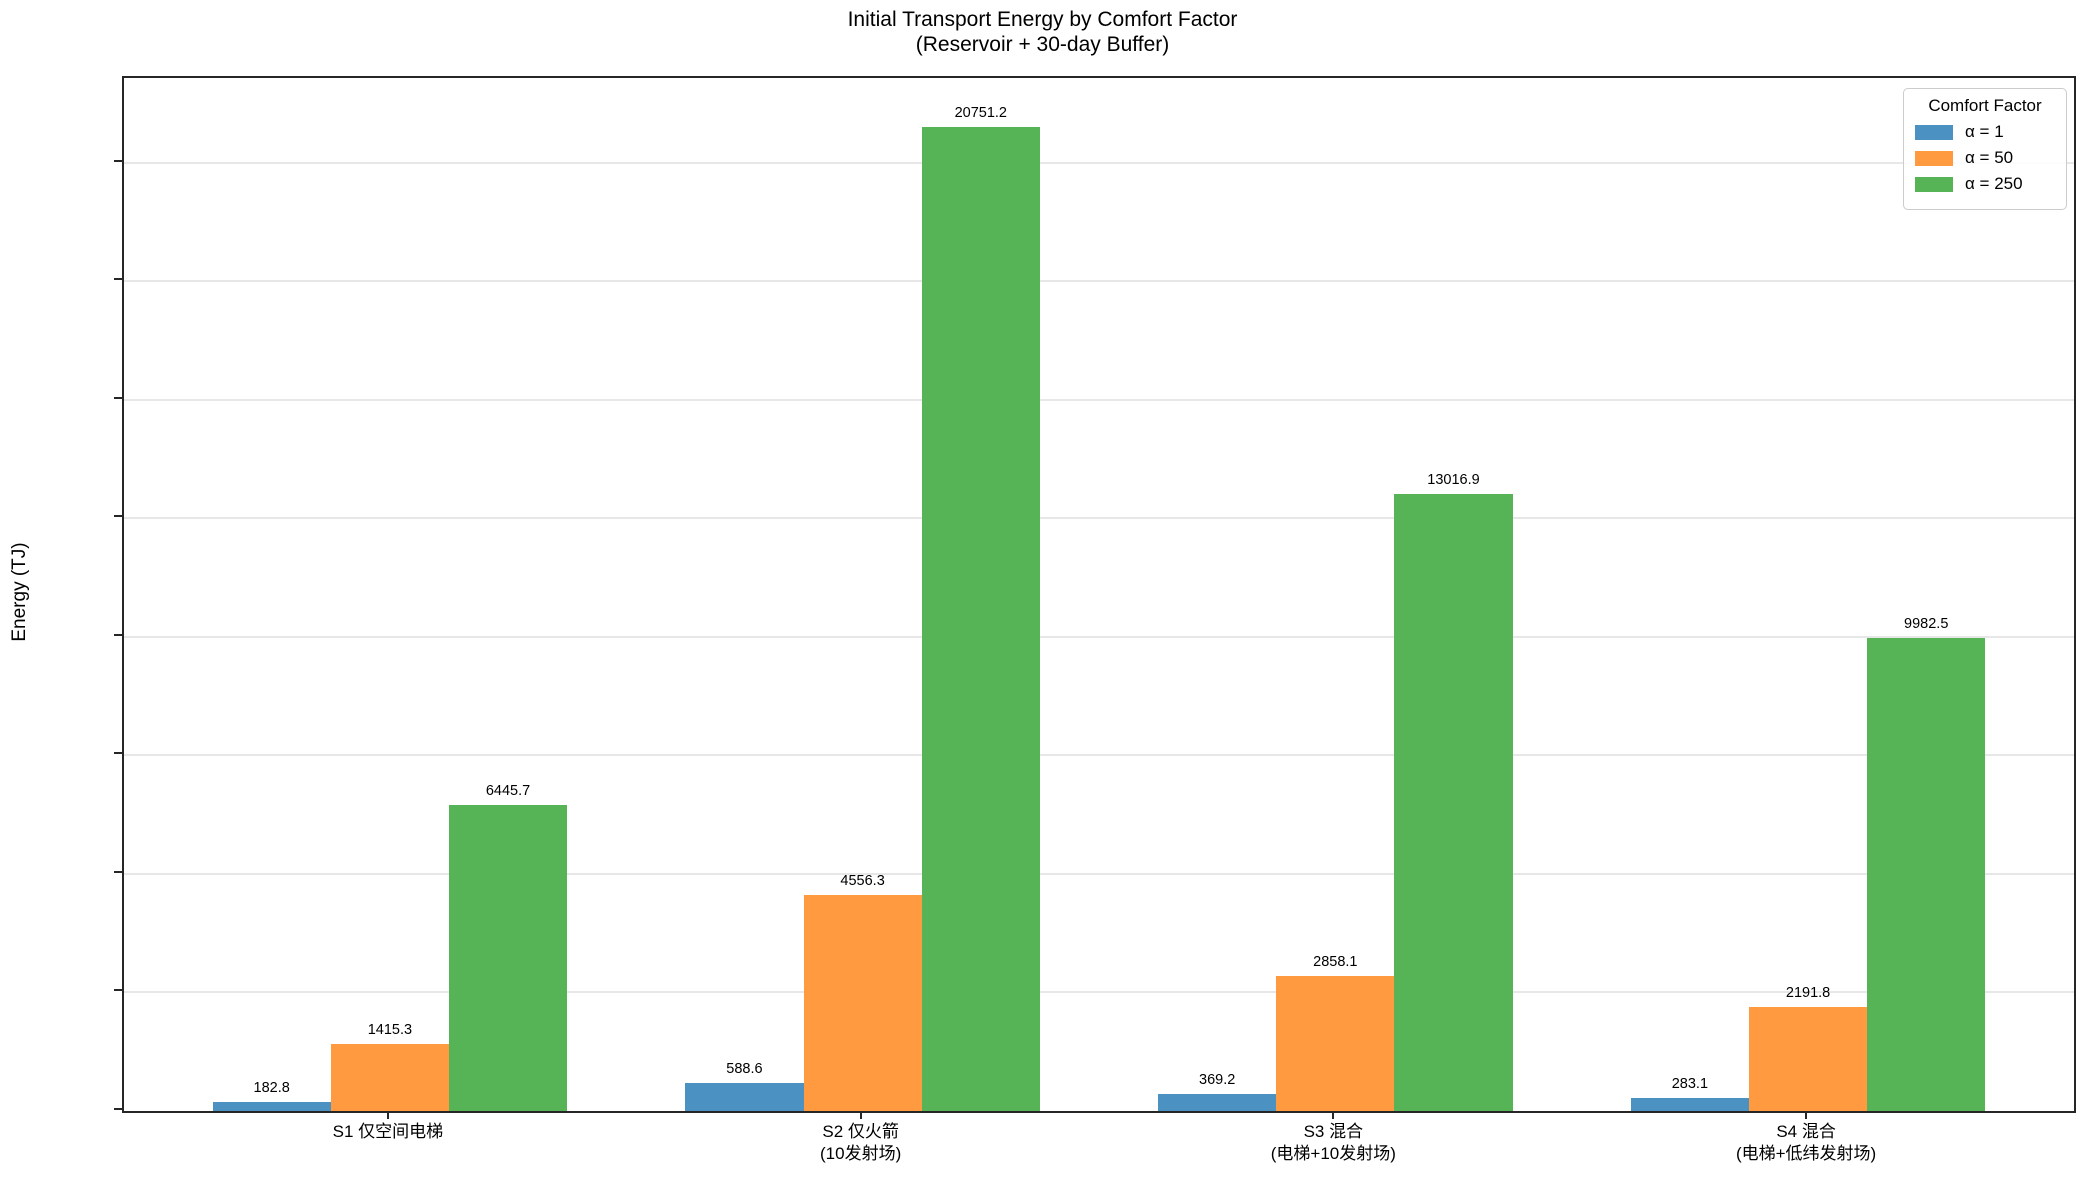  Describe the element at coordinates (1806, 1153) in the screenshot. I see `x-tick-label-line: (电梯+低纬发射场)` at that location.